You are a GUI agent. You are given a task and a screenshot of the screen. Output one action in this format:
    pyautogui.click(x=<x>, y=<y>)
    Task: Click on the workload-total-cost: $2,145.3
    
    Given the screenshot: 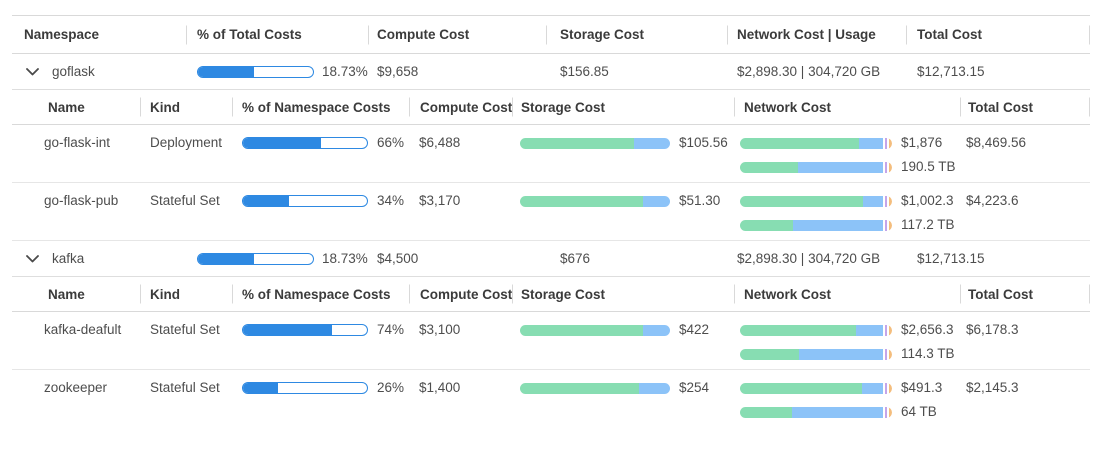 What is the action you would take?
    pyautogui.click(x=992, y=387)
    